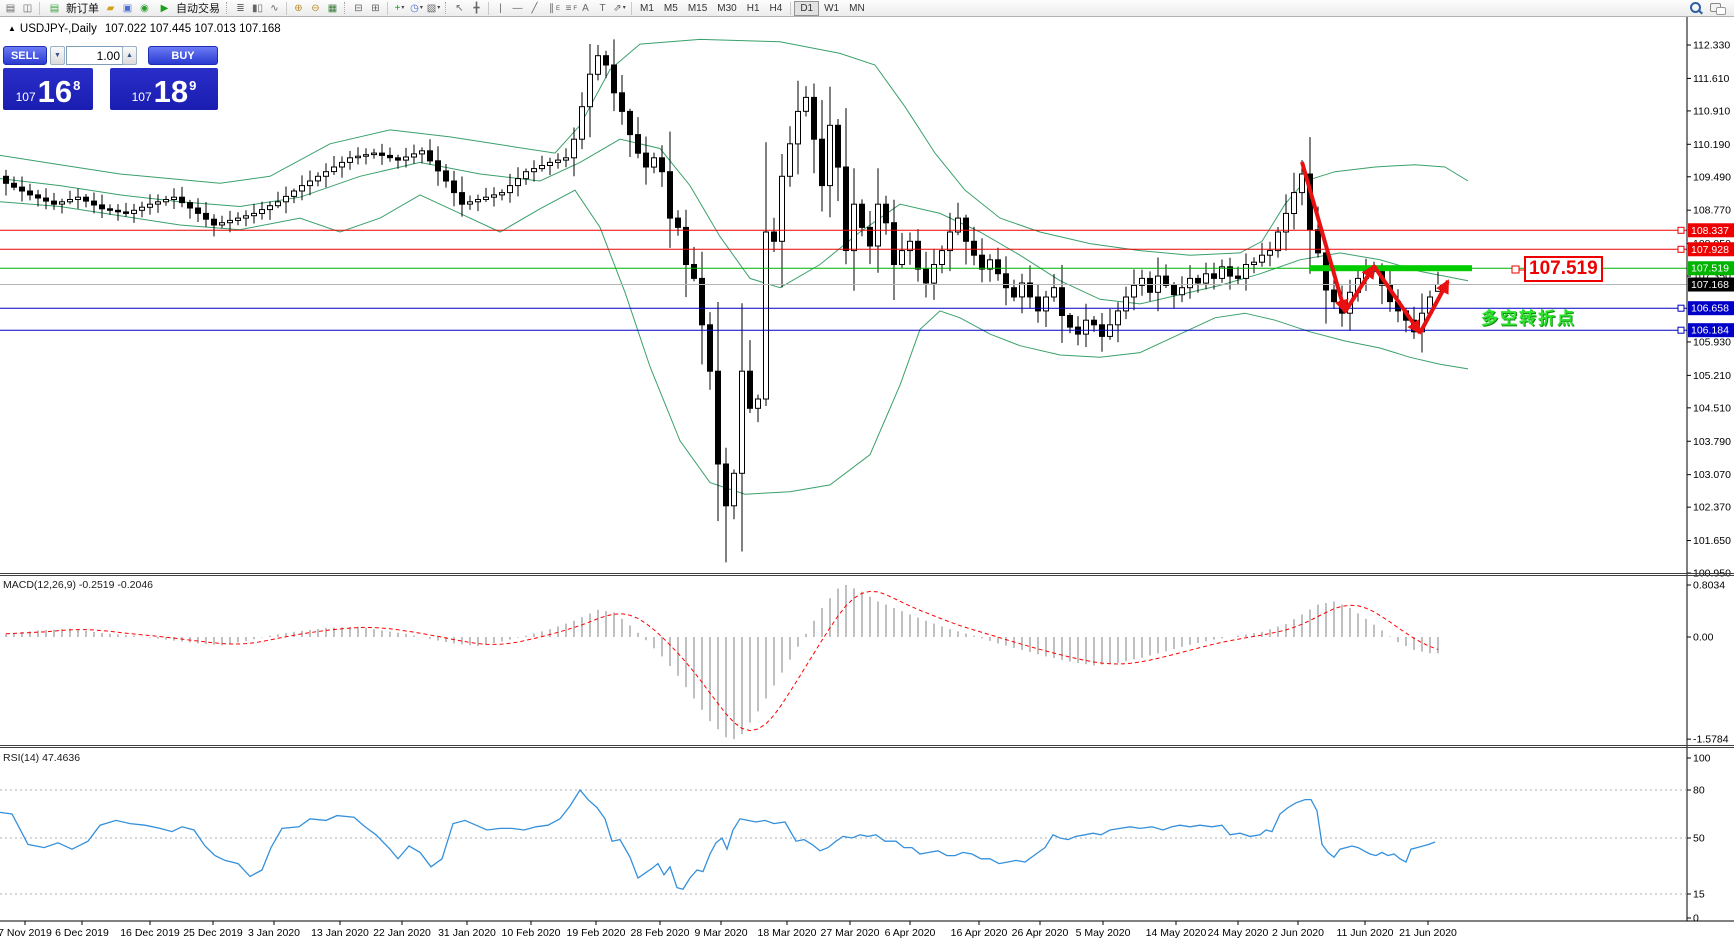 The image size is (1734, 945). Describe the element at coordinates (734, 221) in the screenshot. I see `bollinger-middle-band` at that location.